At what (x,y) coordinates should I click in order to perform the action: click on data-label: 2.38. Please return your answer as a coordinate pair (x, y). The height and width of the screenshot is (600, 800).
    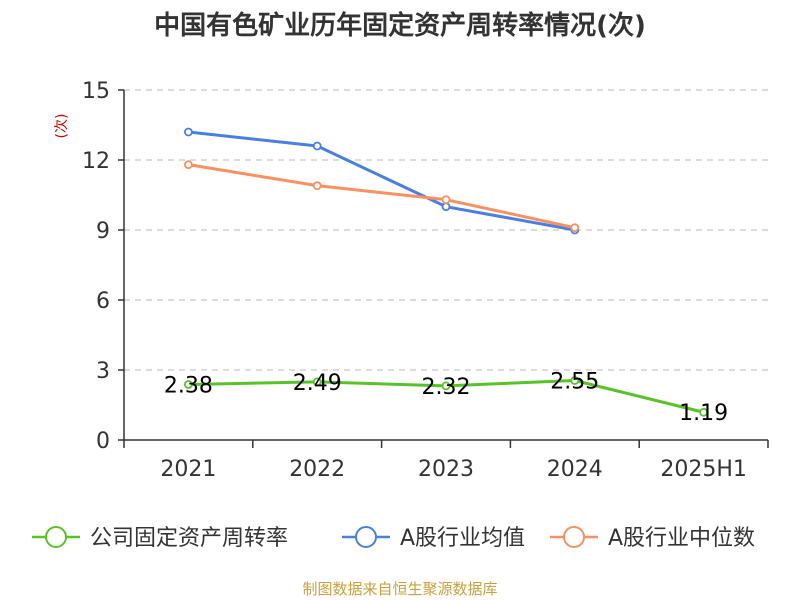
    Looking at the image, I should click on (188, 385).